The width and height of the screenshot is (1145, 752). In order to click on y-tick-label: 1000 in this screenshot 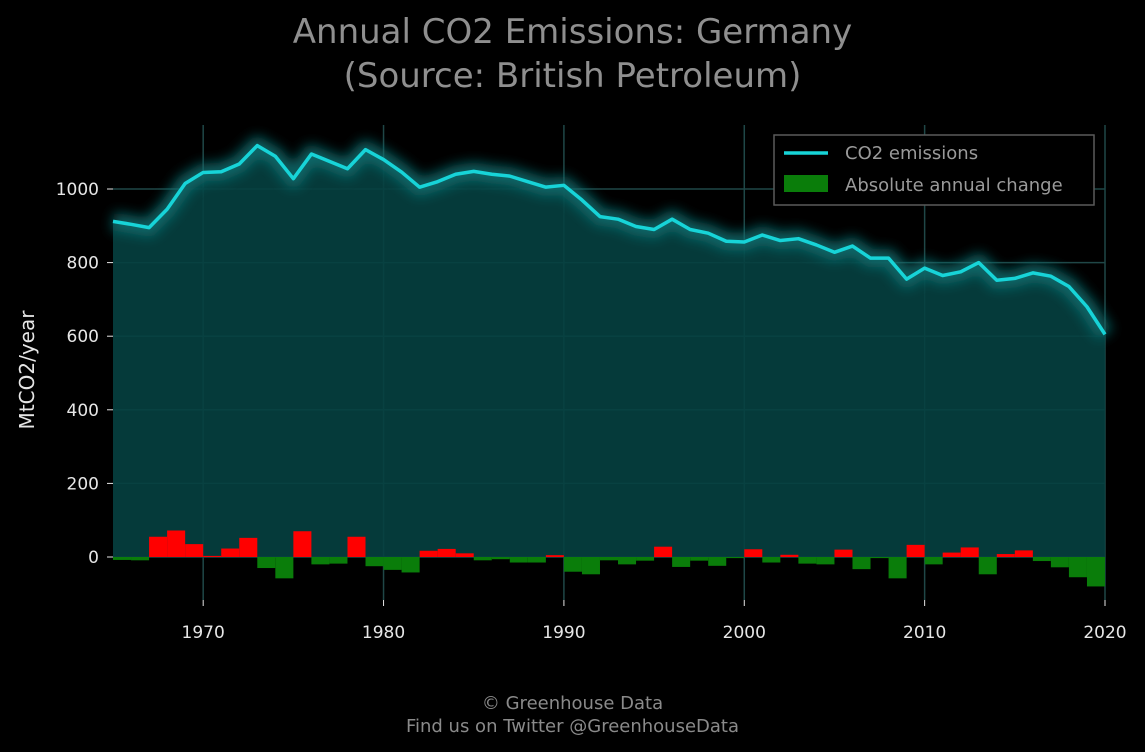, I will do `click(77, 190)`.